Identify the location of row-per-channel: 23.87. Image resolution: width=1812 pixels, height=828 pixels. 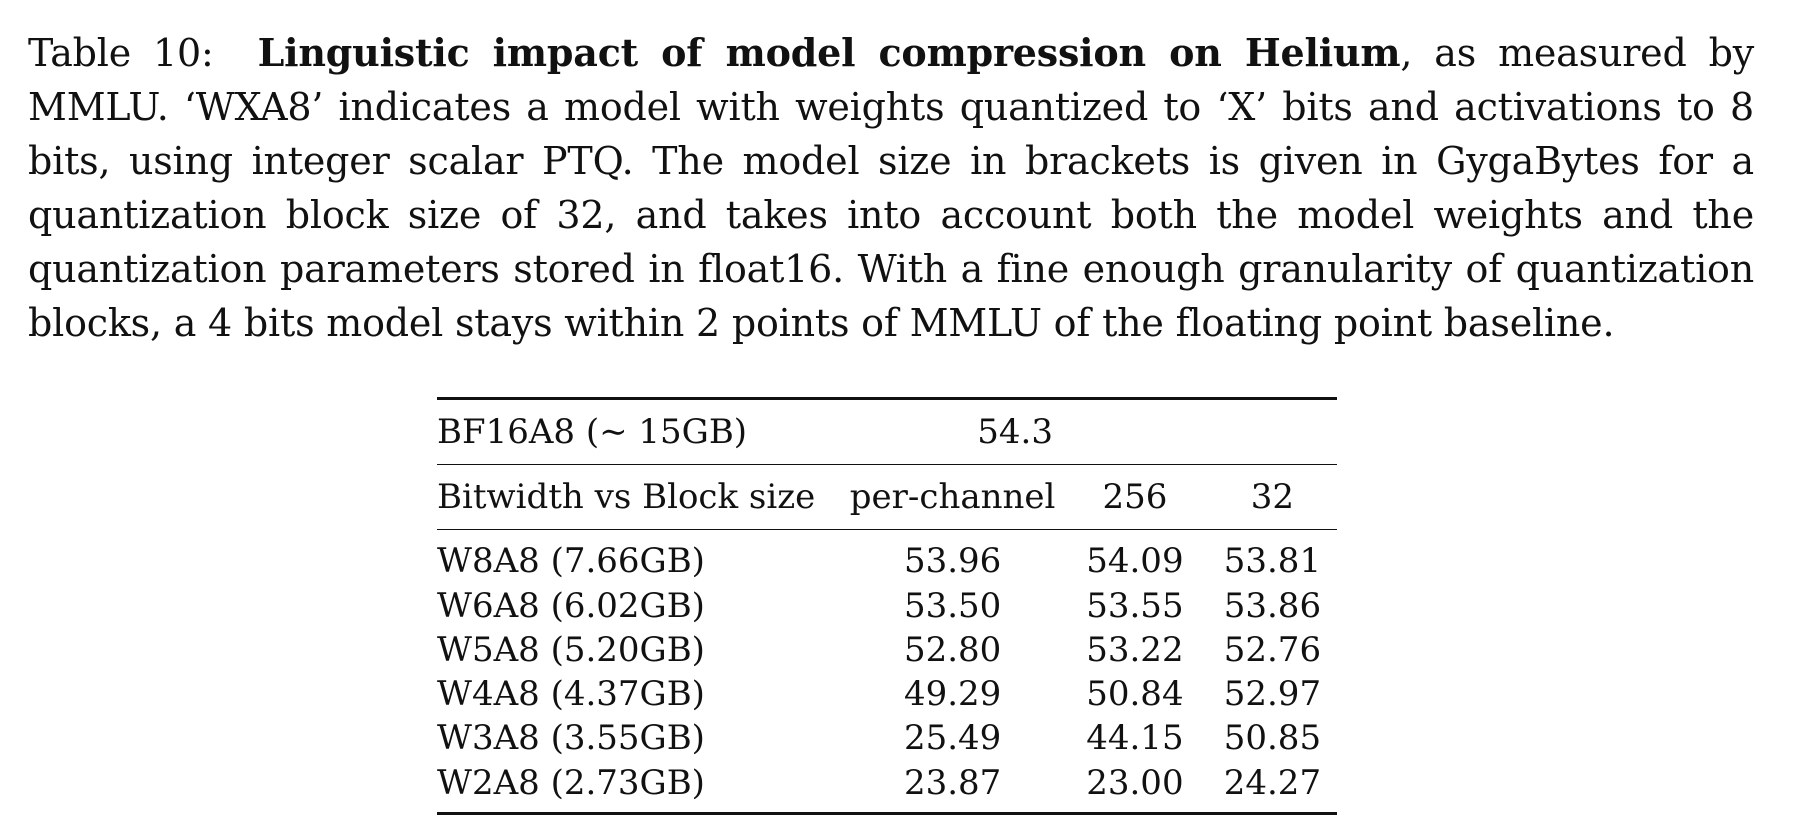
(952, 787).